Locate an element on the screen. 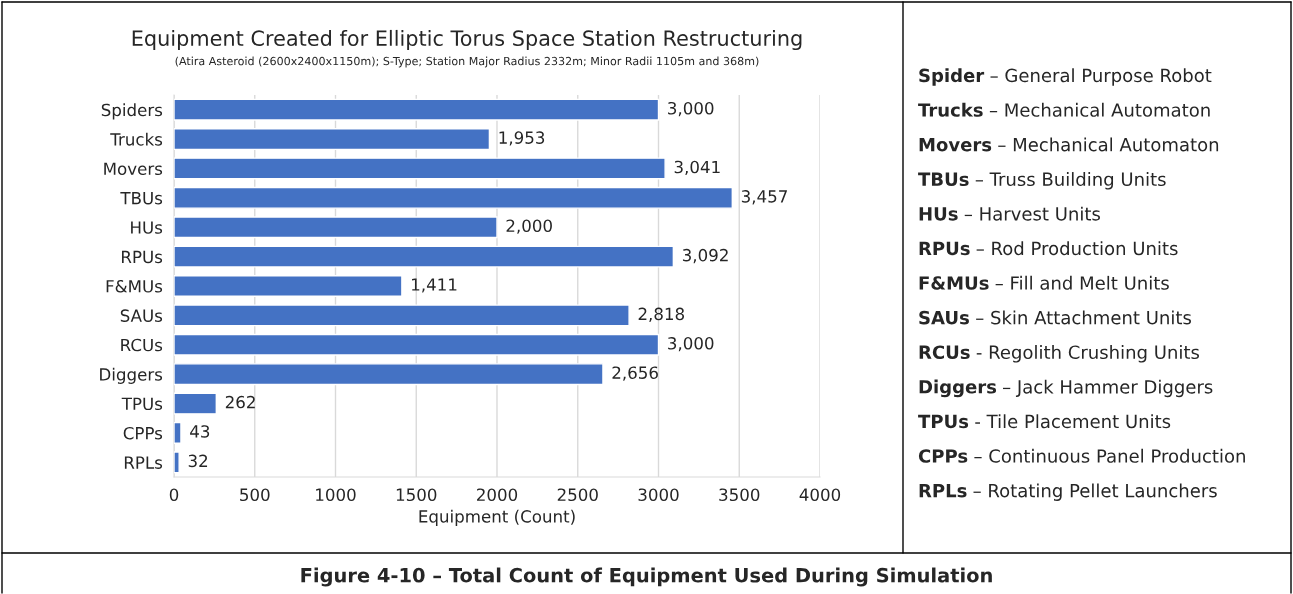  y-tick-label: CPPs is located at coordinates (143, 433).